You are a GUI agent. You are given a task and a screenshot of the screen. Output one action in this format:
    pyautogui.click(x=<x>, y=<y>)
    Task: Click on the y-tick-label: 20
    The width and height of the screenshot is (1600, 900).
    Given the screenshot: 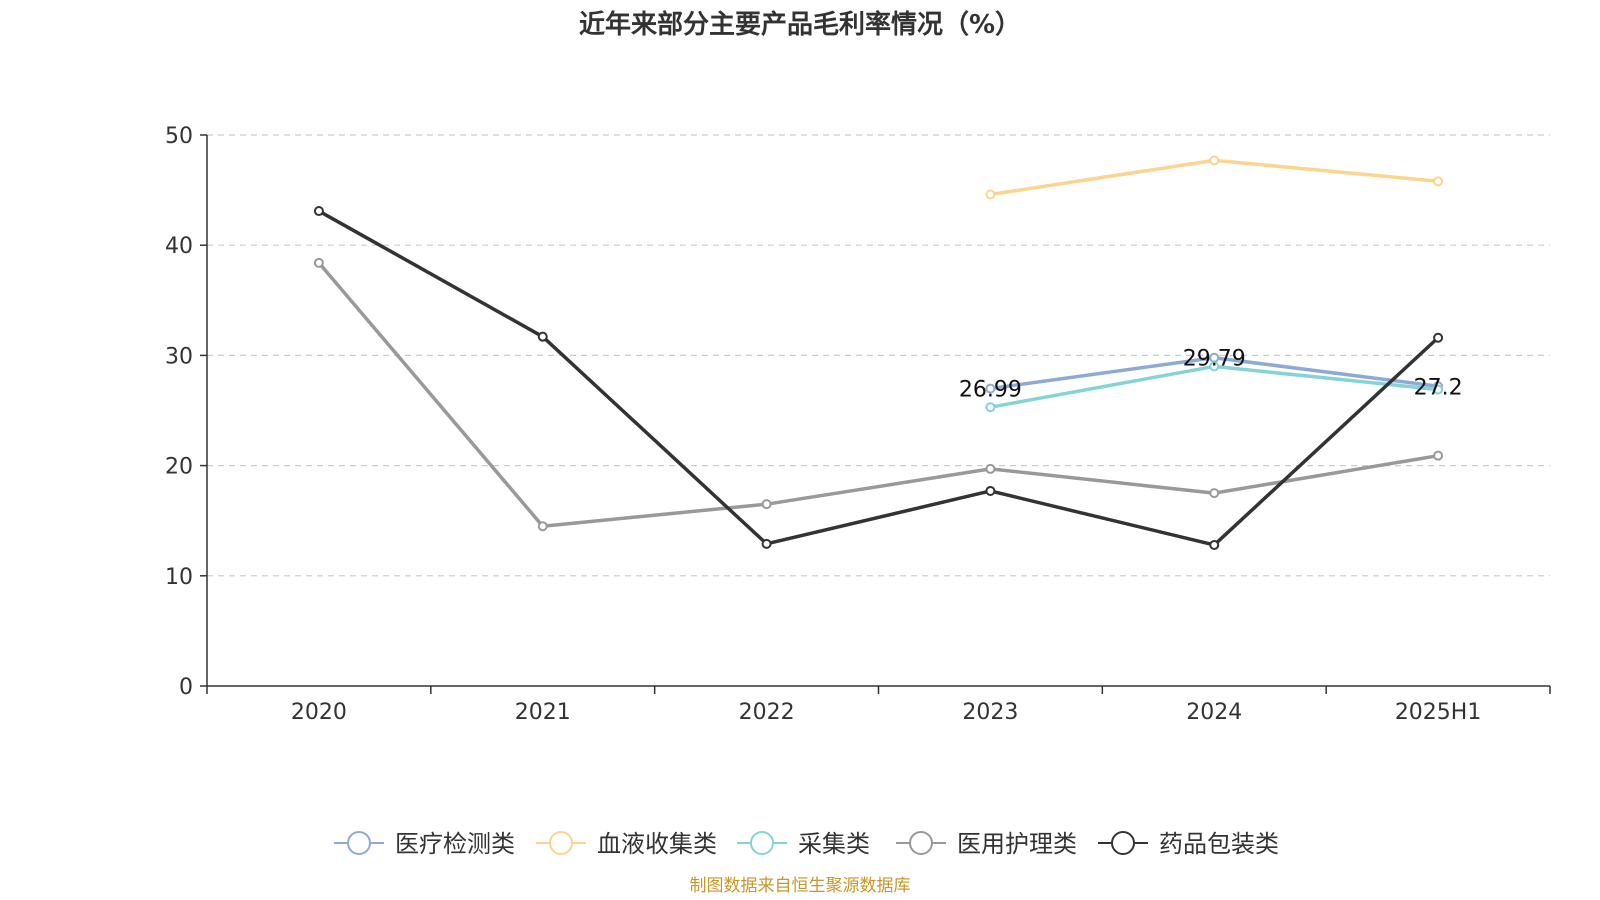 What is the action you would take?
    pyautogui.click(x=179, y=467)
    